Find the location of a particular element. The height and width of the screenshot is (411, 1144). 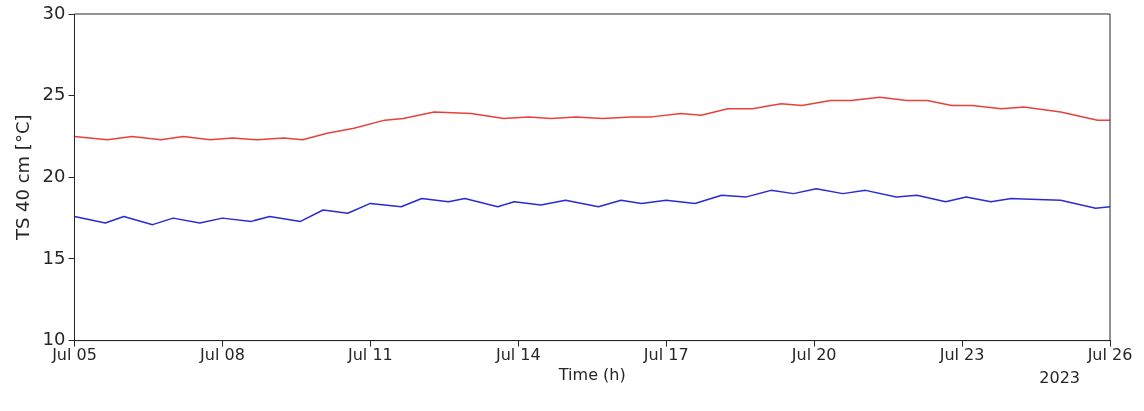

x-axis-title: Time (h) is located at coordinates (591, 374).